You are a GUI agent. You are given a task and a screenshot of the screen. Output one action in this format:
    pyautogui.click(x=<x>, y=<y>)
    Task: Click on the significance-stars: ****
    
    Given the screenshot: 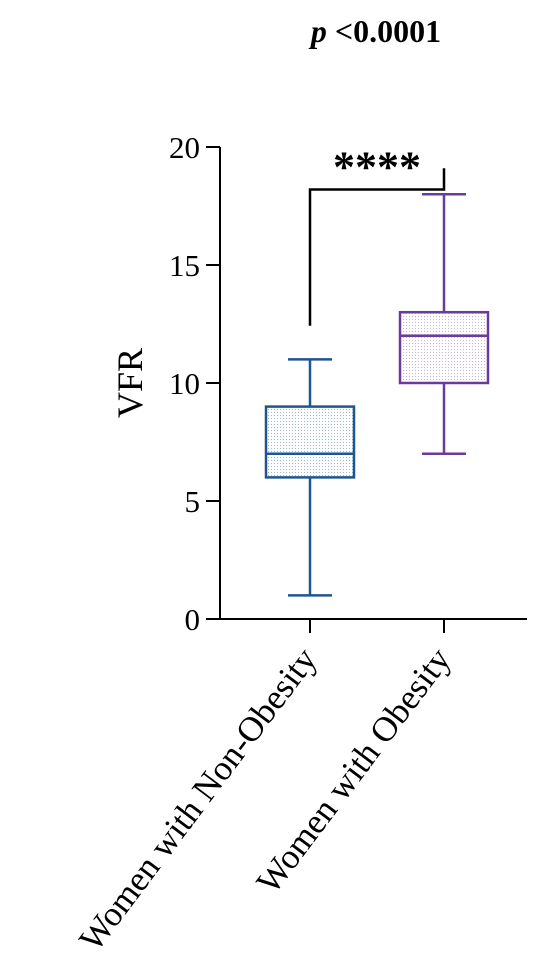 What is the action you would take?
    pyautogui.click(x=377, y=166)
    